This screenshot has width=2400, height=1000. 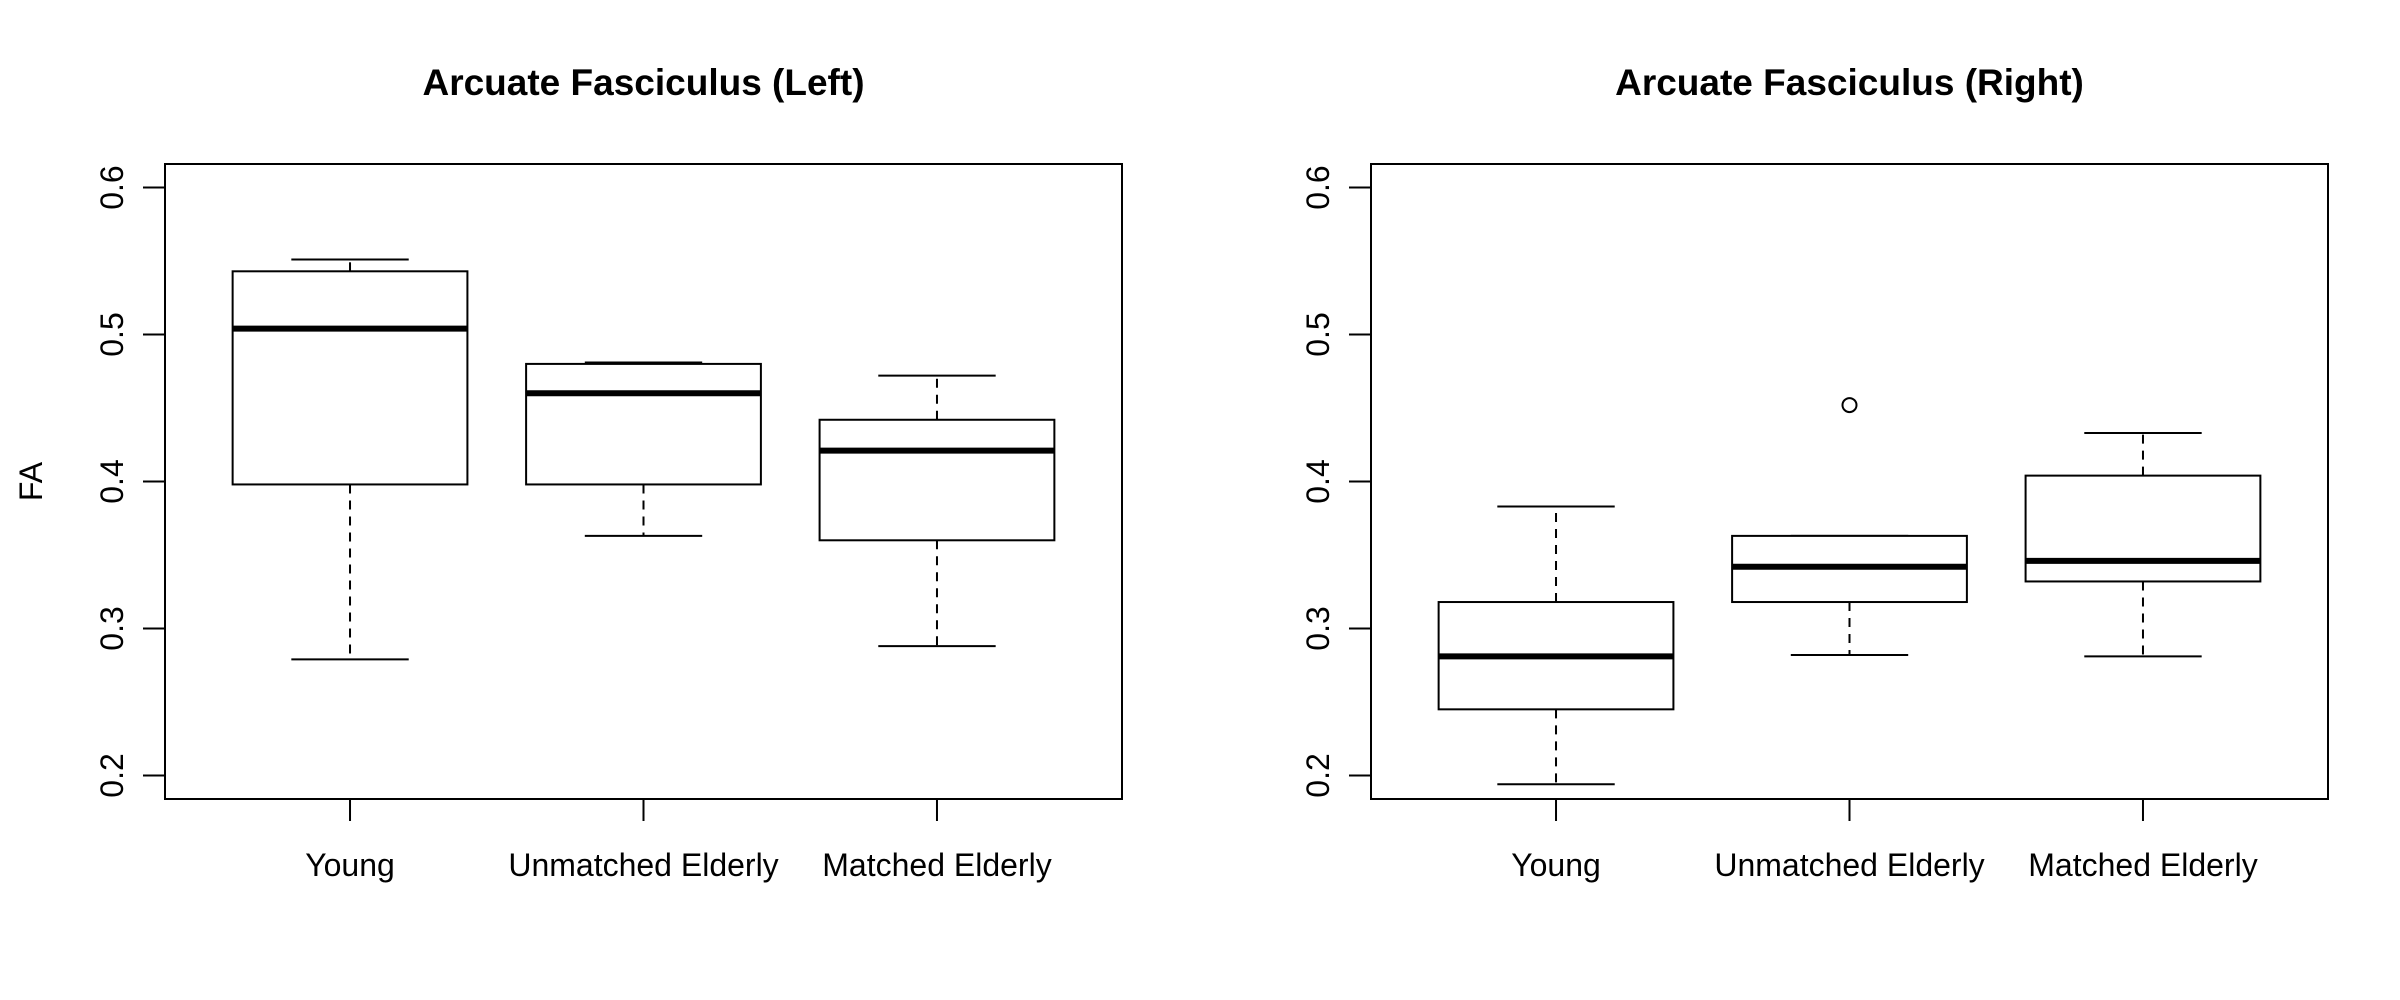 I want to click on y-axis-label: FA, so click(x=31, y=481).